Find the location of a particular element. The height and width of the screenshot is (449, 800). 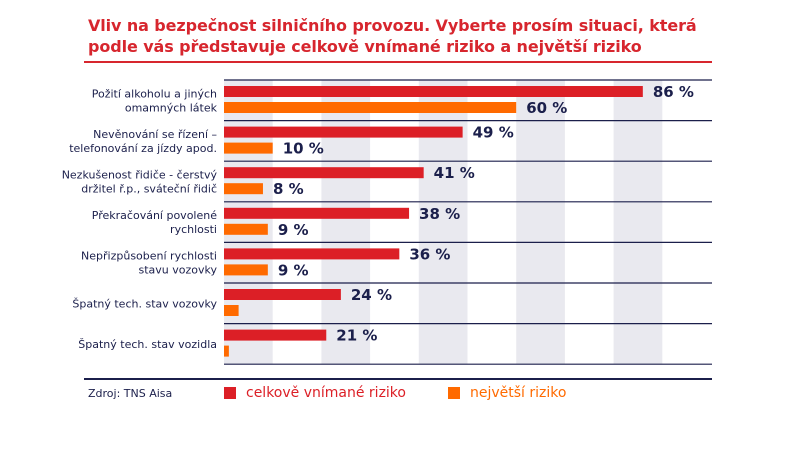

category-label-line: Nezkušenost řidiče - čerstvý is located at coordinates (140, 175).